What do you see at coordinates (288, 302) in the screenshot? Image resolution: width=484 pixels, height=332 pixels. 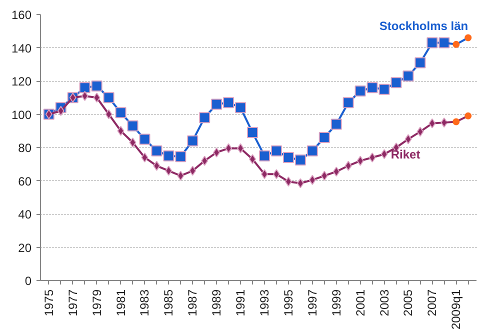 I see `x-tick-label: 1995` at bounding box center [288, 302].